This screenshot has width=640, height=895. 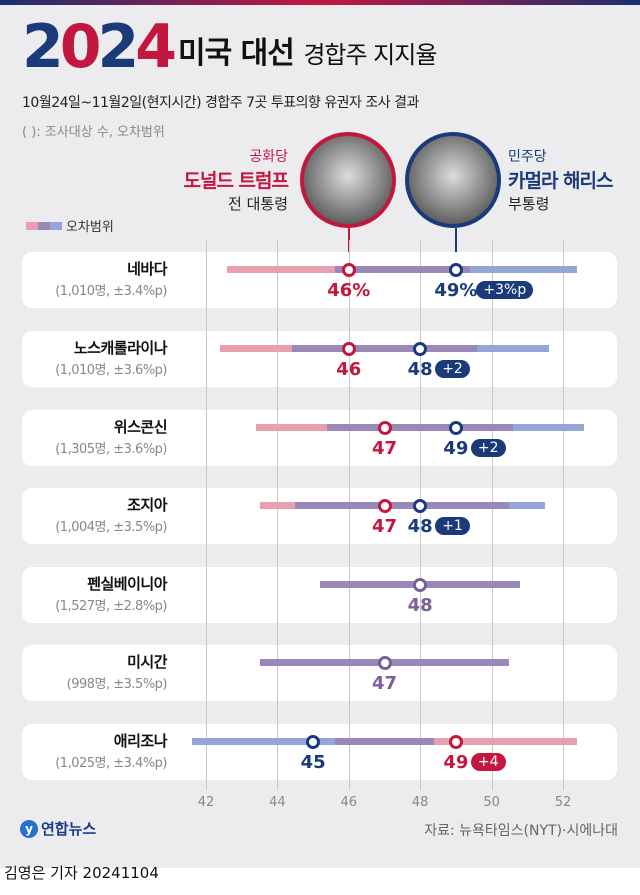 What do you see at coordinates (147, 662) in the screenshot?
I see `state-name: 미시간` at bounding box center [147, 662].